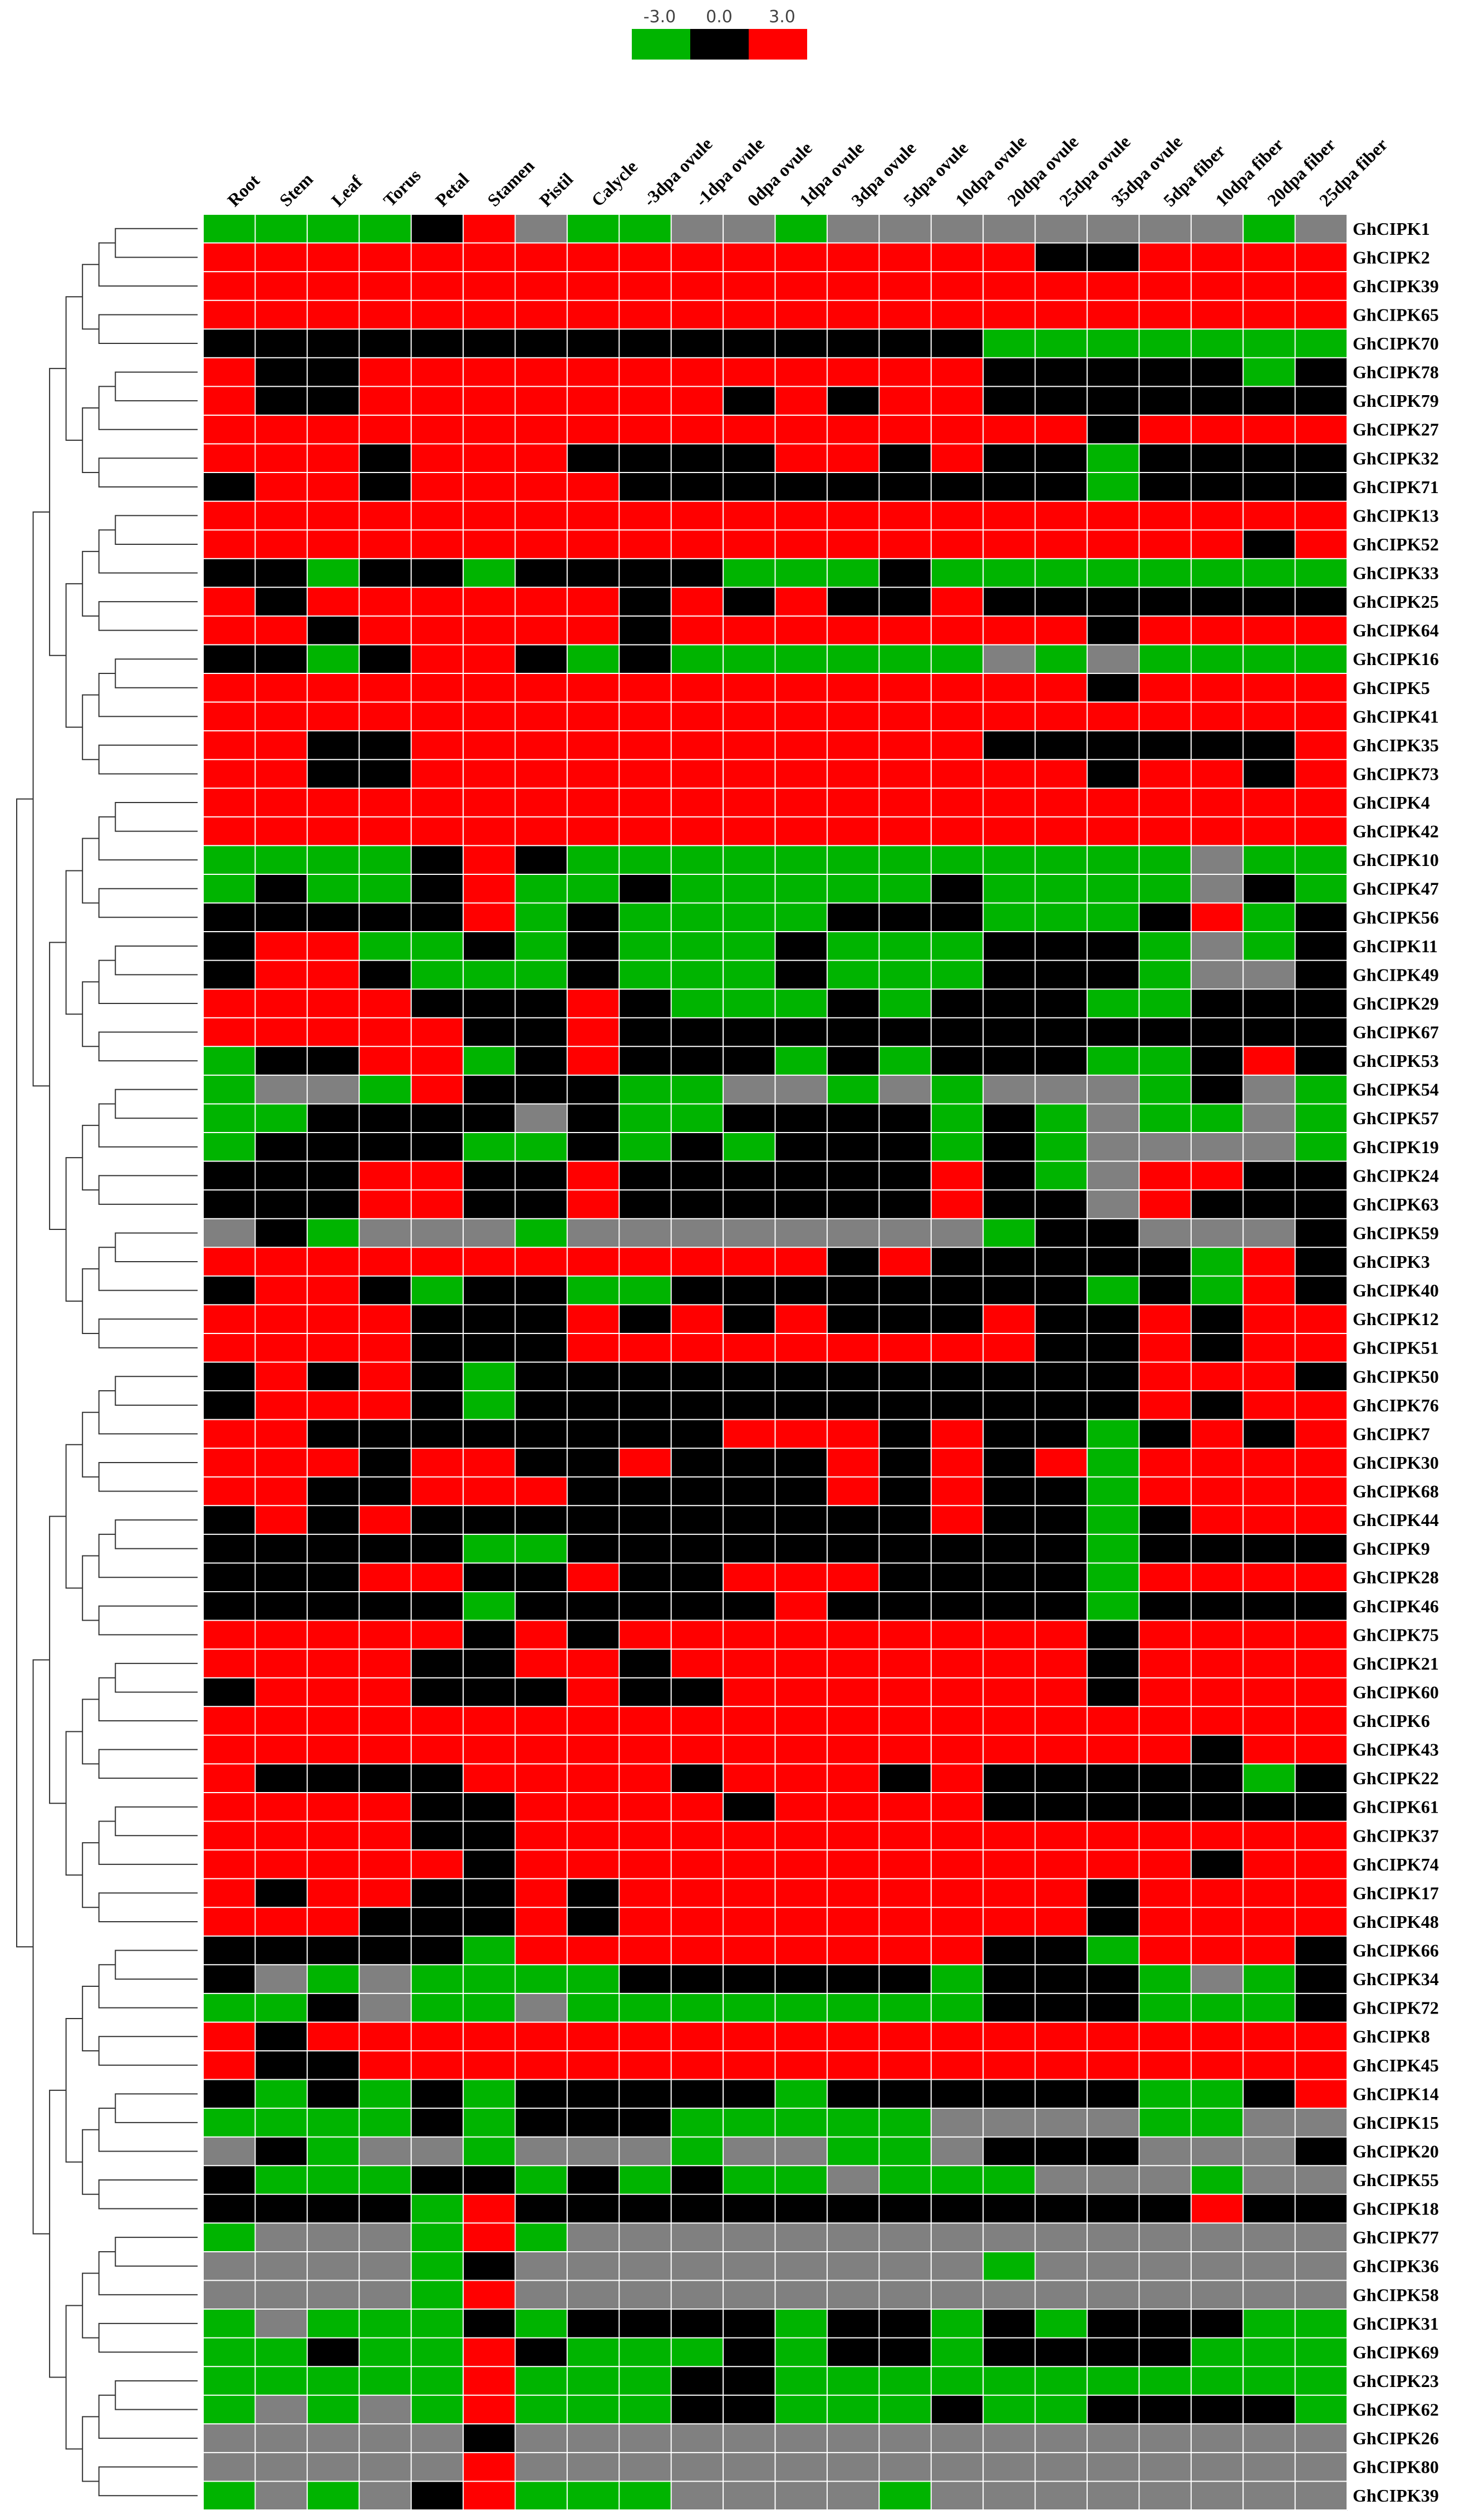  I want to click on row-label: GhCIPK48, so click(1396, 1922).